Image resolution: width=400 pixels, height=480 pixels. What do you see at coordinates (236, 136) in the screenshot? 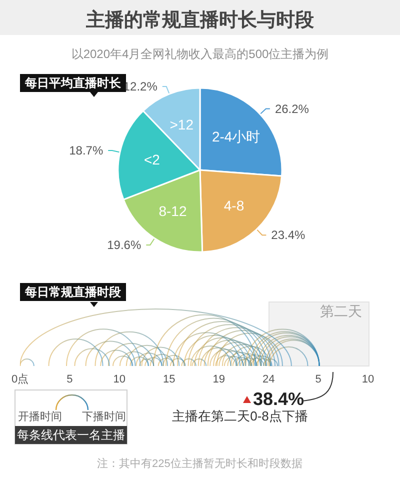
I see `slice-label: 2-4小时` at bounding box center [236, 136].